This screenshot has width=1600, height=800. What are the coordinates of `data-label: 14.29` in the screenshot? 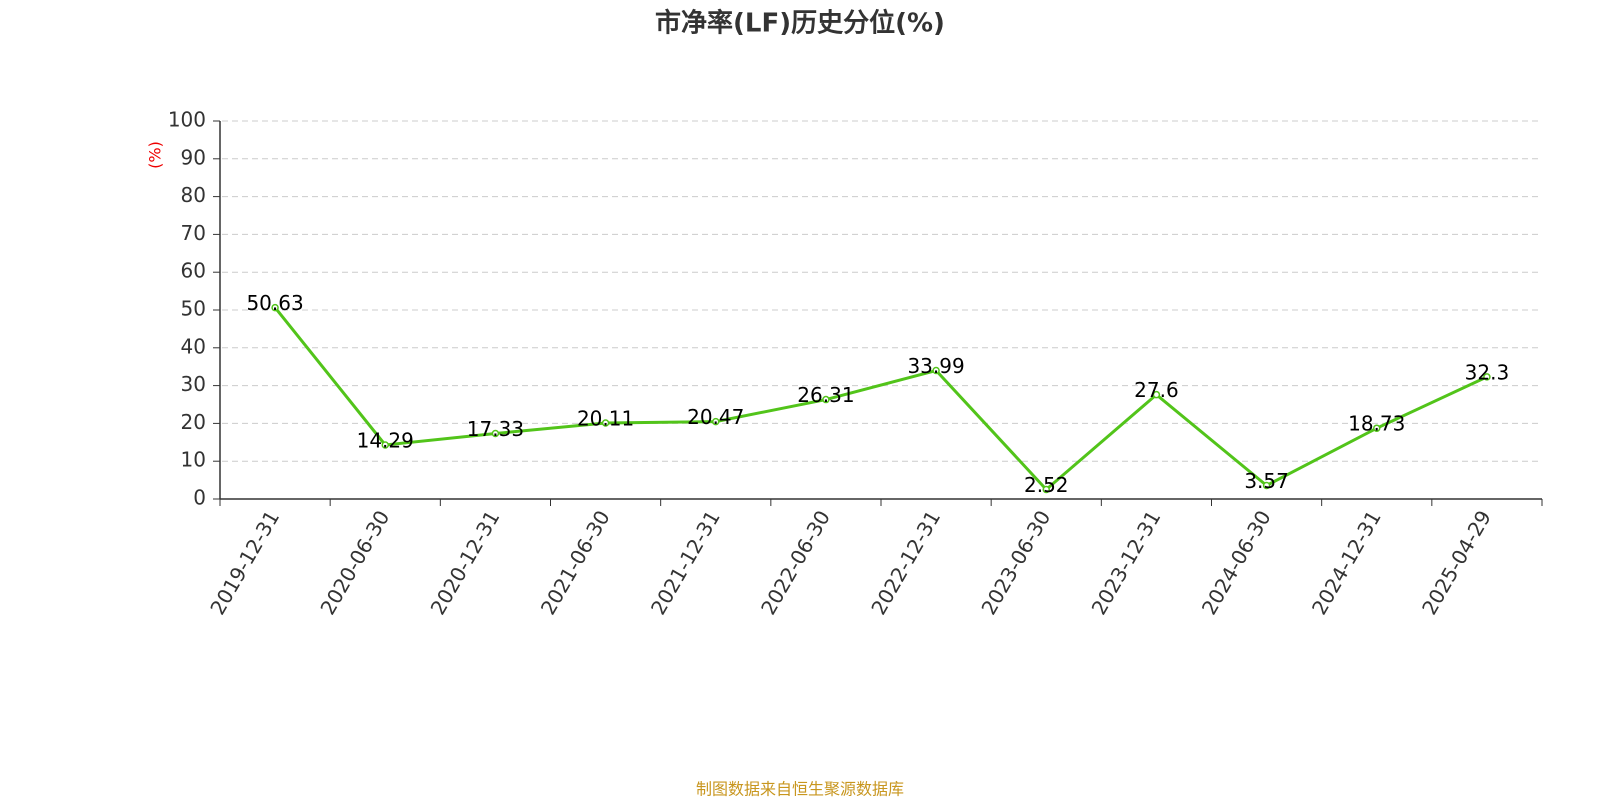 It's located at (385, 440).